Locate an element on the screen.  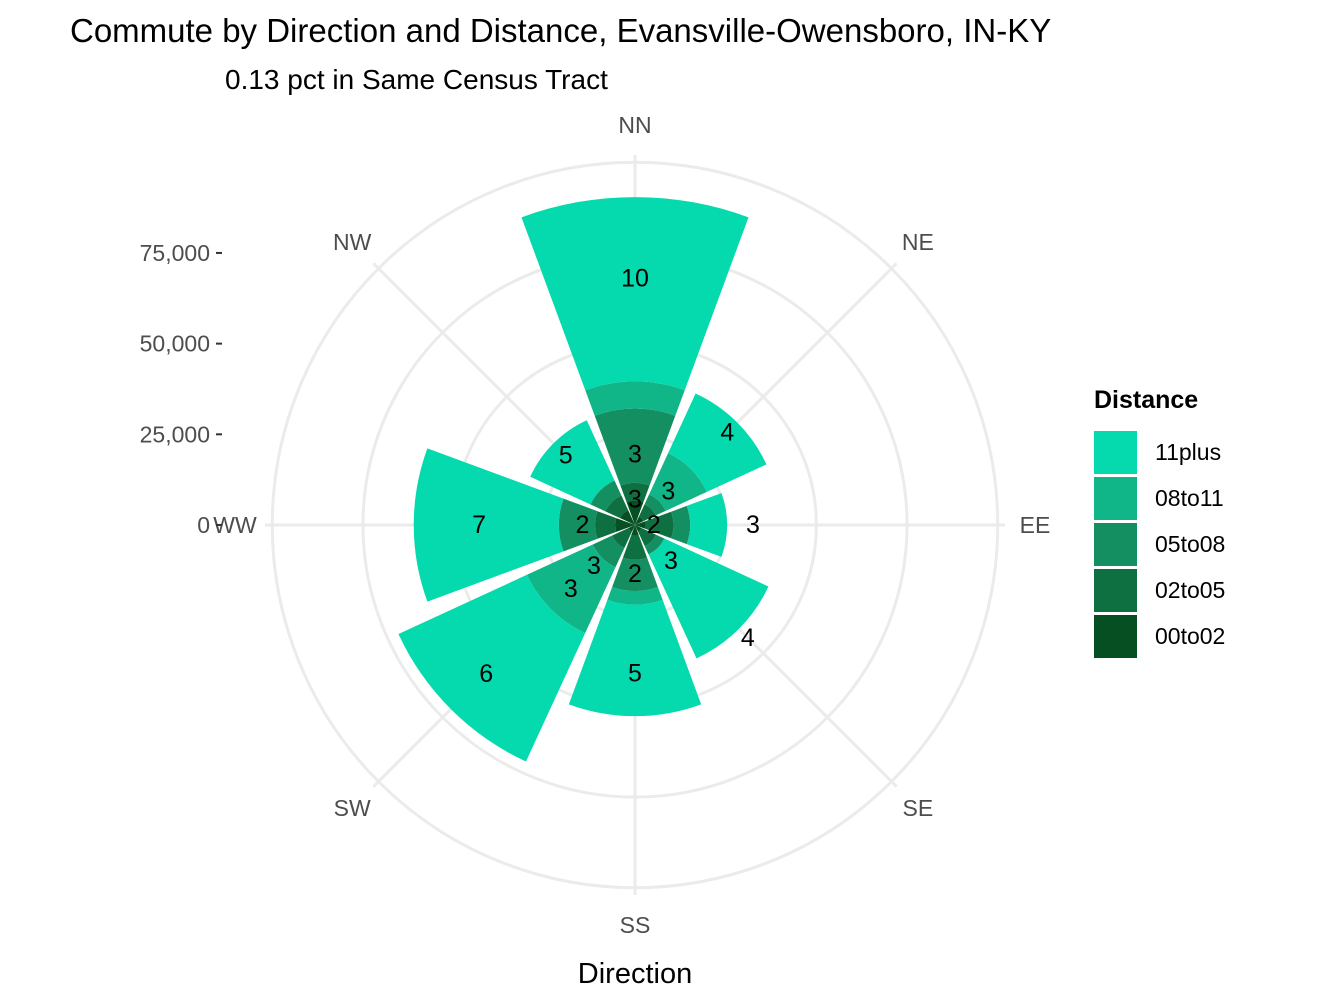
legend-item-11plus: 11plus is located at coordinates (1159, 452).